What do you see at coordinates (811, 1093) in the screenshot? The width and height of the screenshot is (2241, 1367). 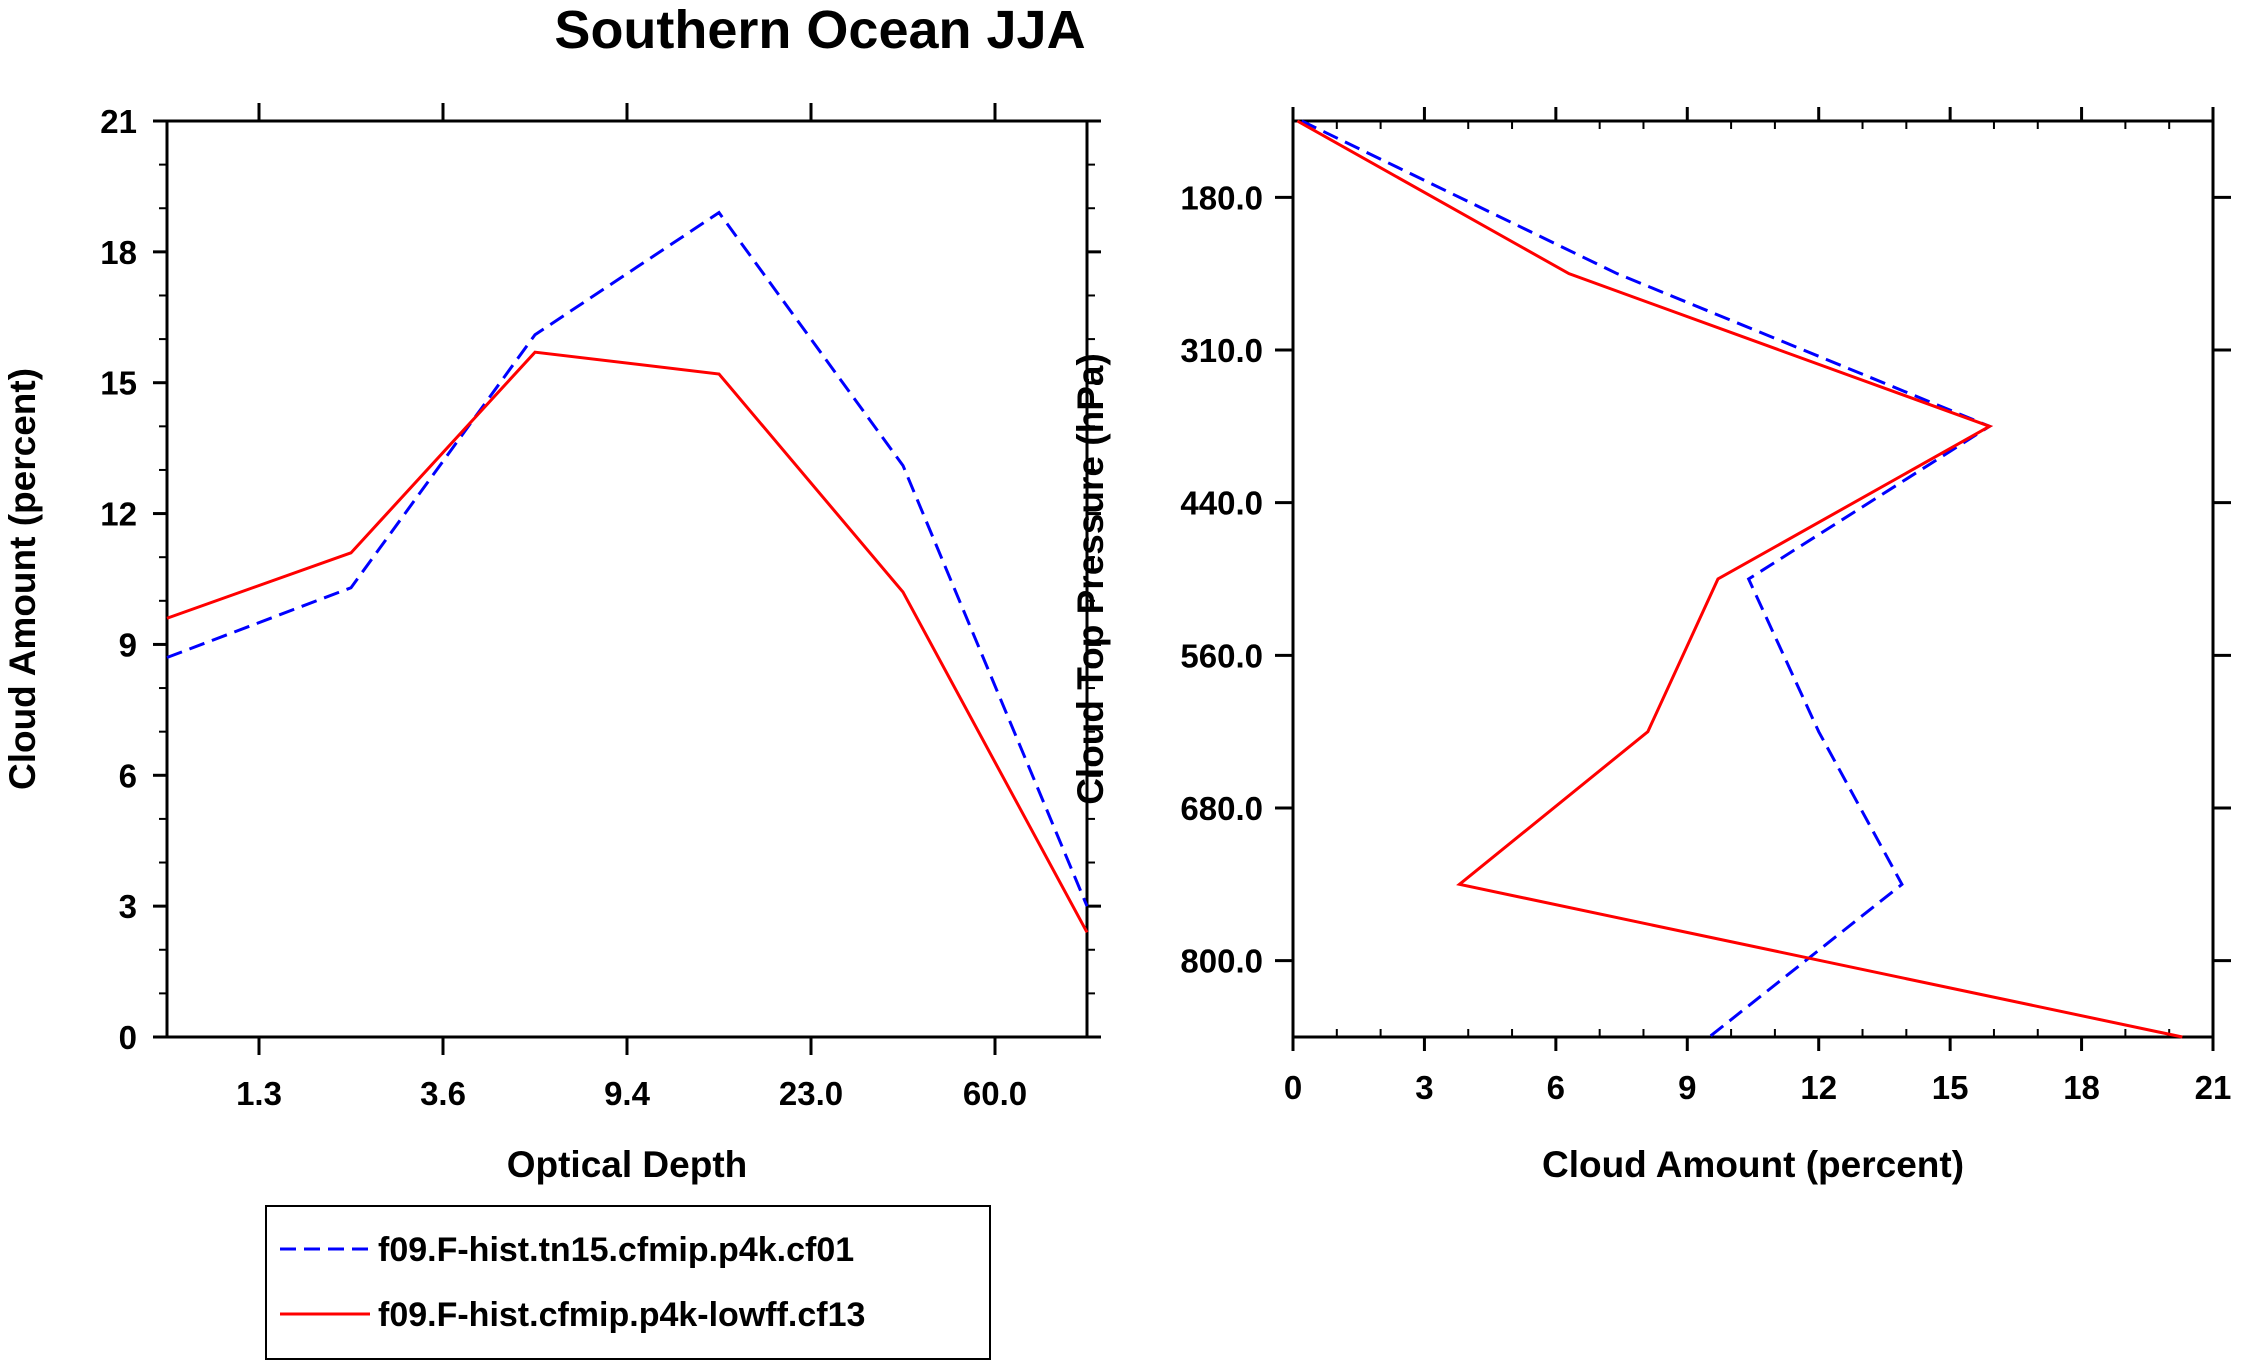 I see `left-x-tick-label: 23.0` at bounding box center [811, 1093].